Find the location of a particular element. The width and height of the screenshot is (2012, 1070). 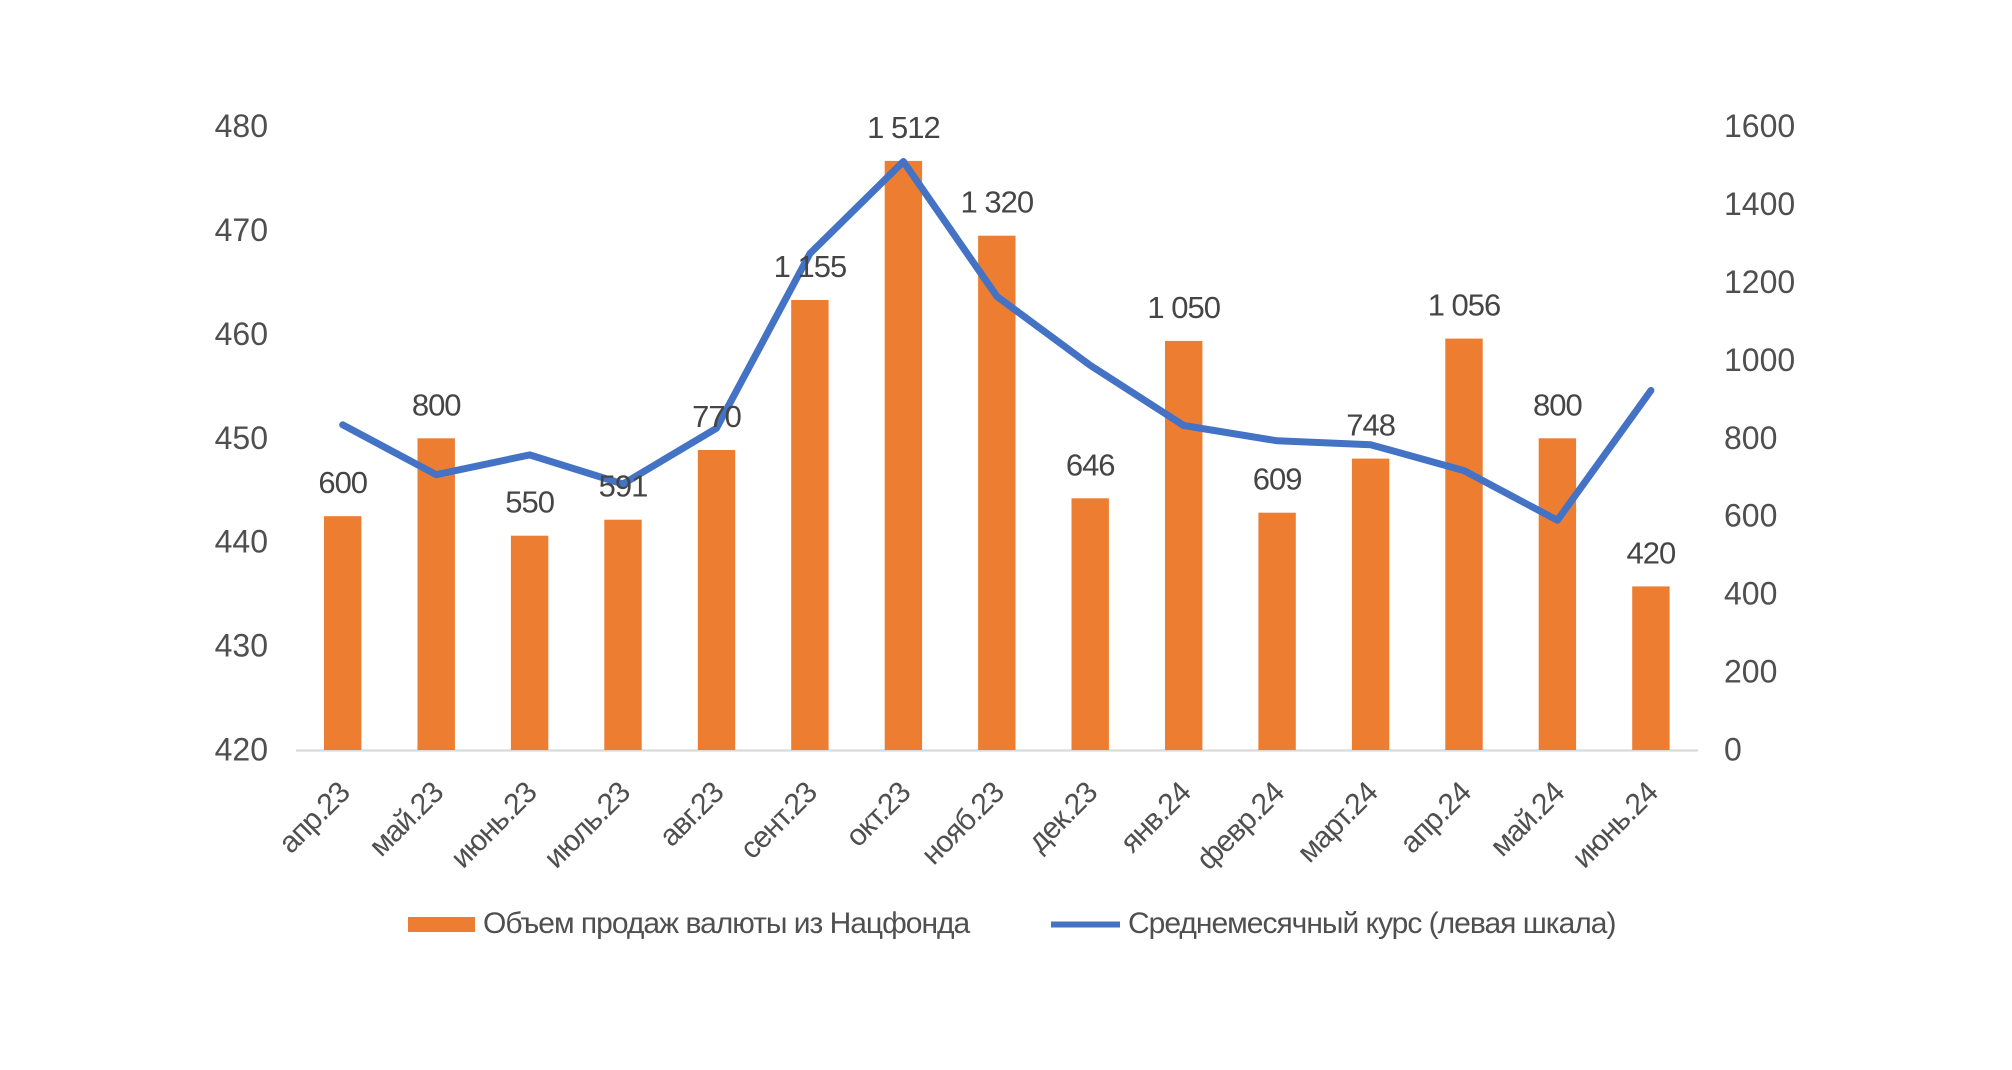

svg-text: 440 is located at coordinates (241, 542).